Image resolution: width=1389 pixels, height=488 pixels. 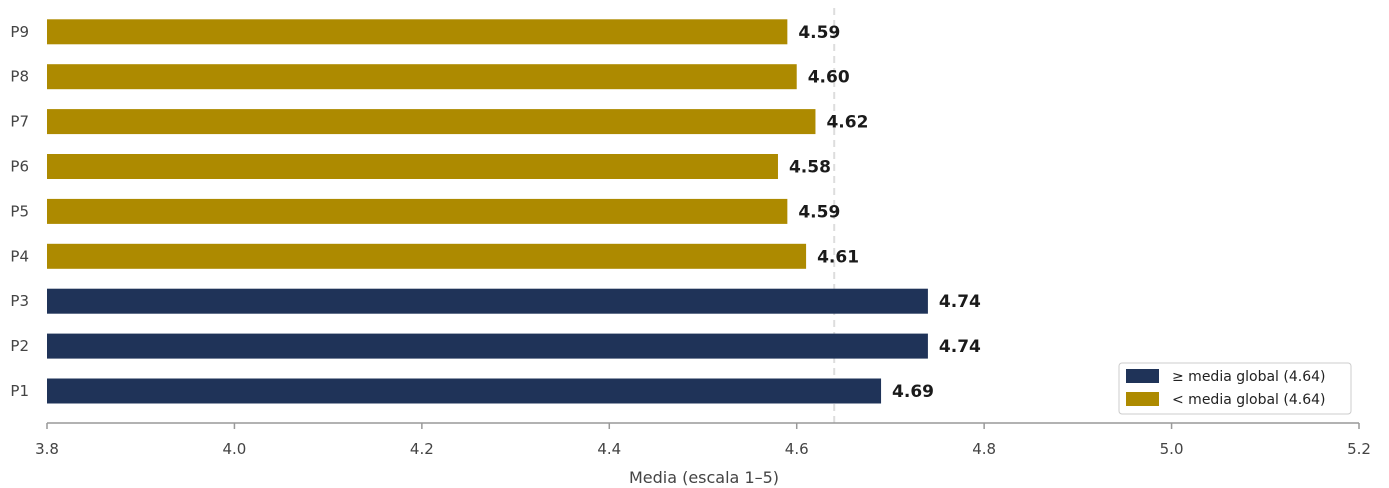 I want to click on x-tick-label: 4.2, so click(x=422, y=449).